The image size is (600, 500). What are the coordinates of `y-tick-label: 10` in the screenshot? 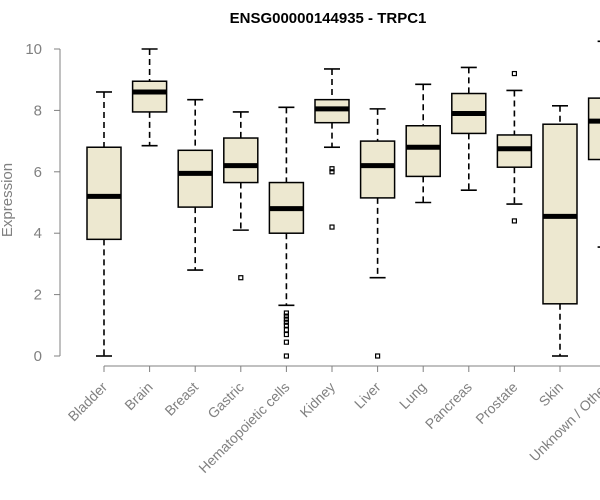 It's located at (33, 49).